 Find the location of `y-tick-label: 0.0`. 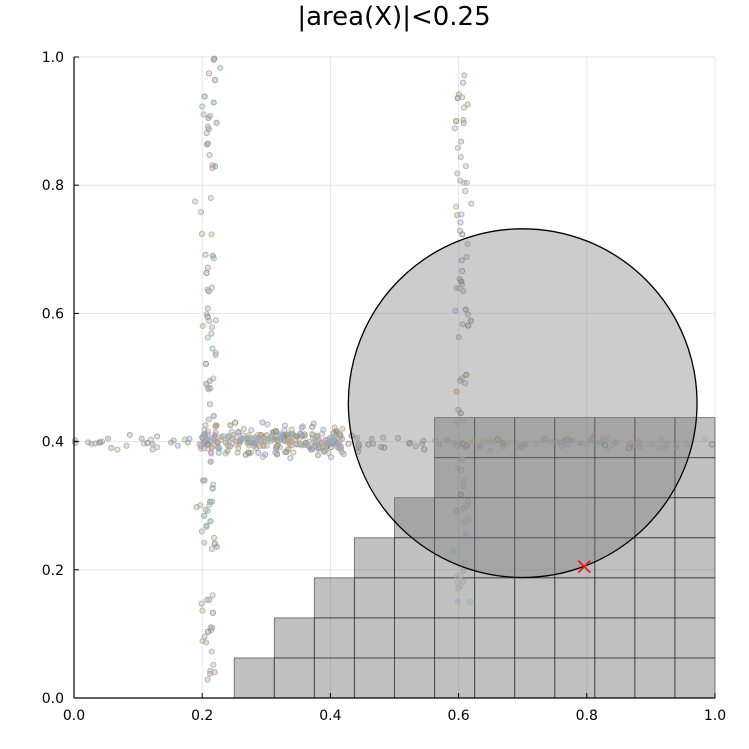

y-tick-label: 0.0 is located at coordinates (53, 699).